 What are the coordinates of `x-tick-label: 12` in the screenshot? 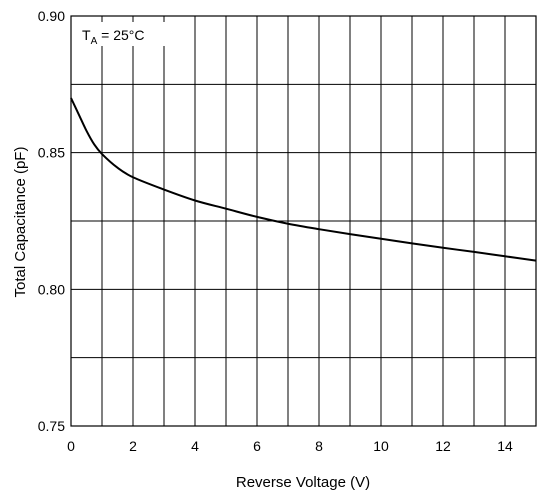 It's located at (443, 446).